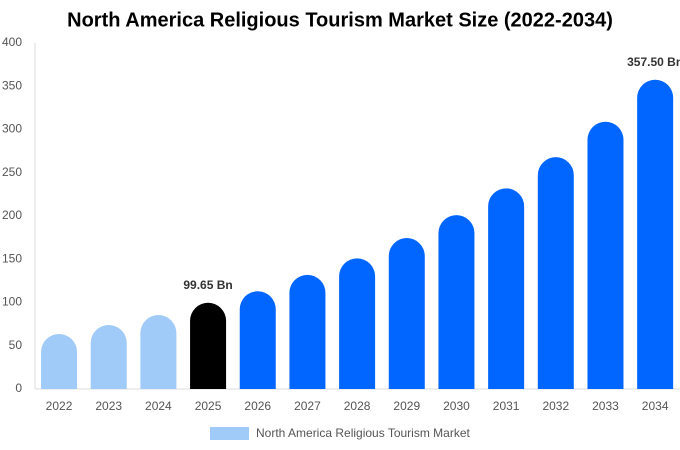 The height and width of the screenshot is (450, 680). I want to click on x-tick-label: 2034, so click(655, 406).